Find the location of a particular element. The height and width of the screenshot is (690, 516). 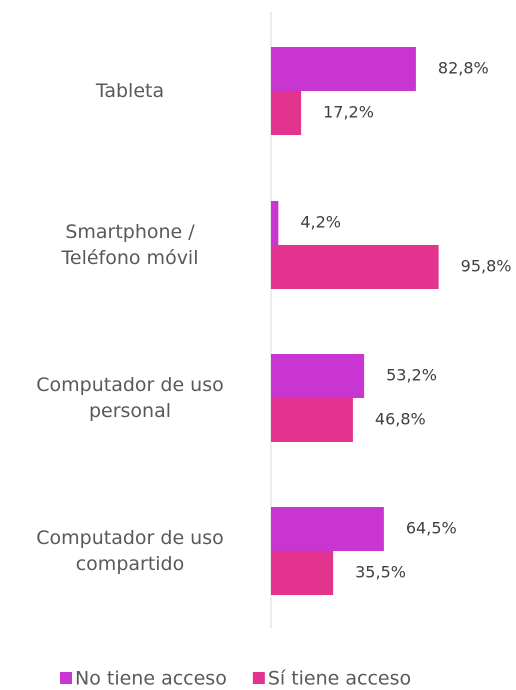

value-label: 17,2% is located at coordinates (348, 112).